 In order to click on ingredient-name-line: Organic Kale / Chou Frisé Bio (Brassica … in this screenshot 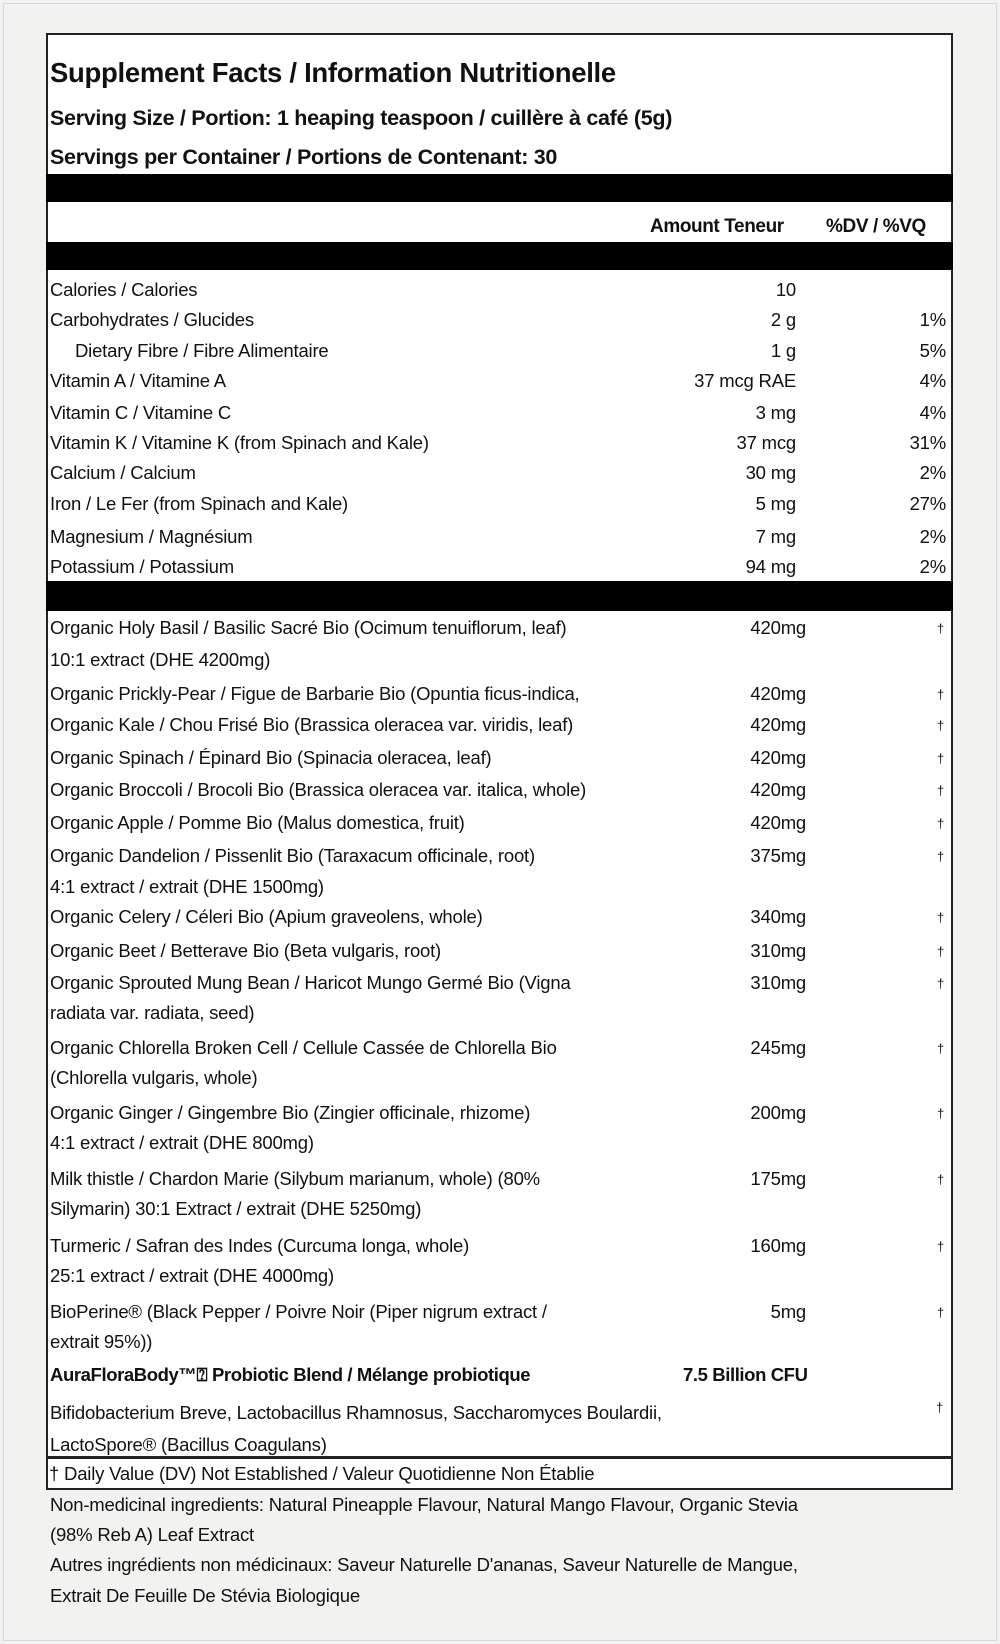, I will do `click(312, 724)`.